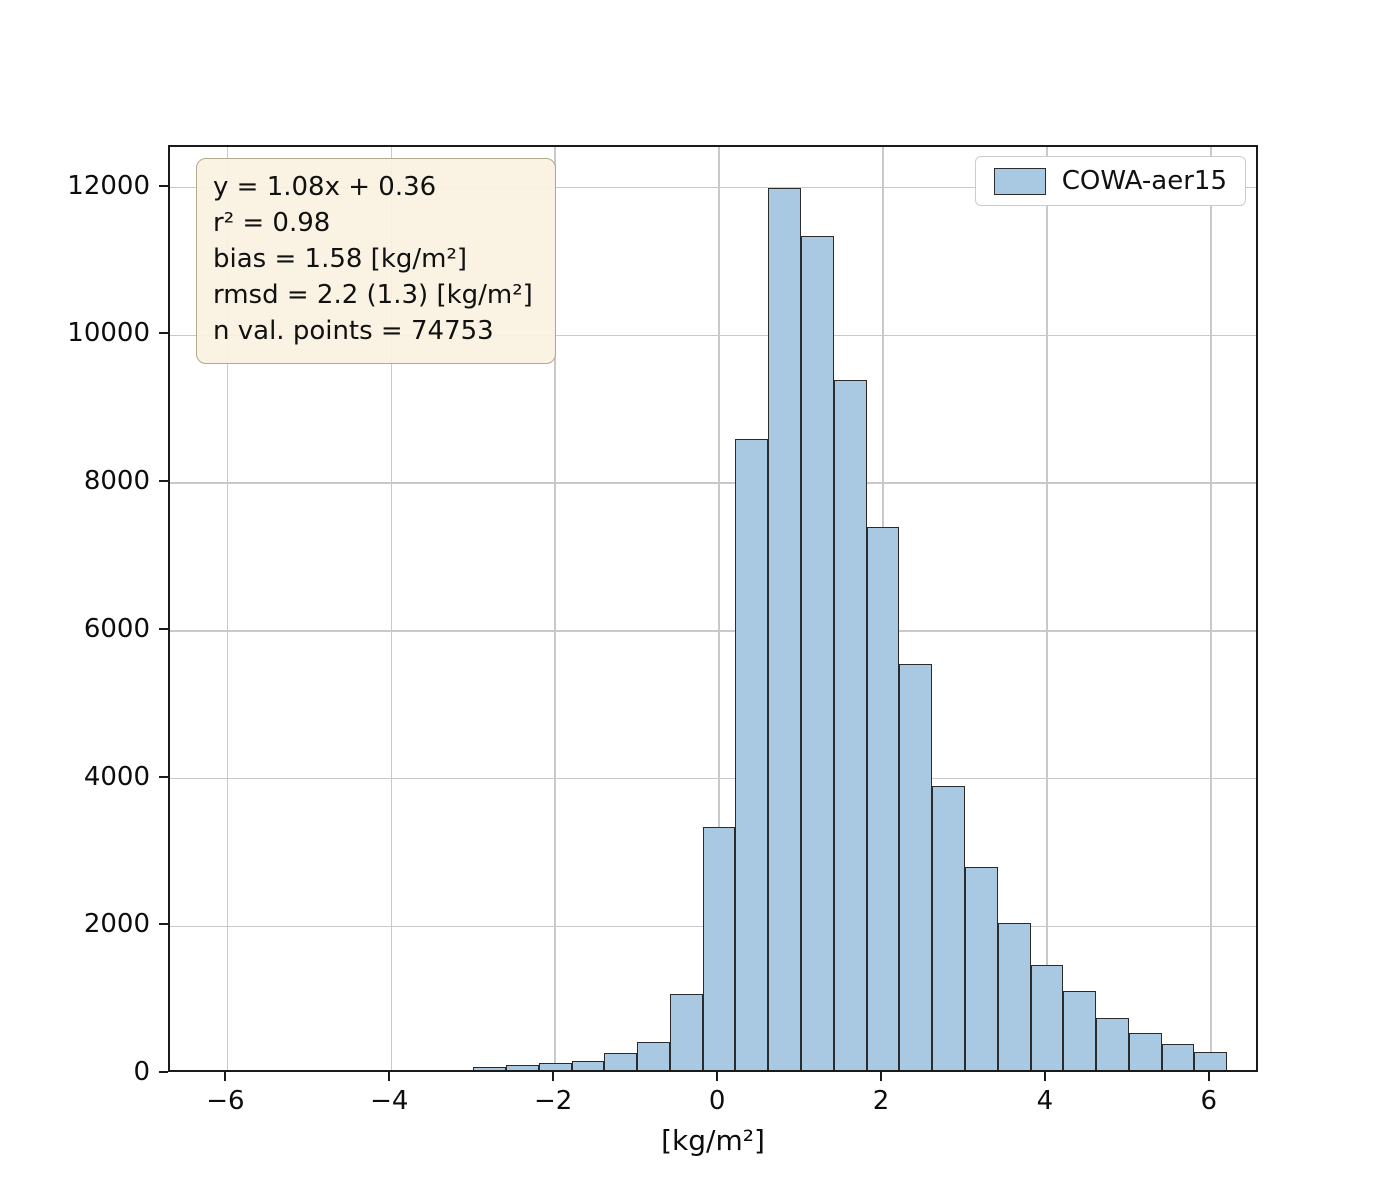  What do you see at coordinates (1144, 181) in the screenshot?
I see `legend-label: COWA-aer15` at bounding box center [1144, 181].